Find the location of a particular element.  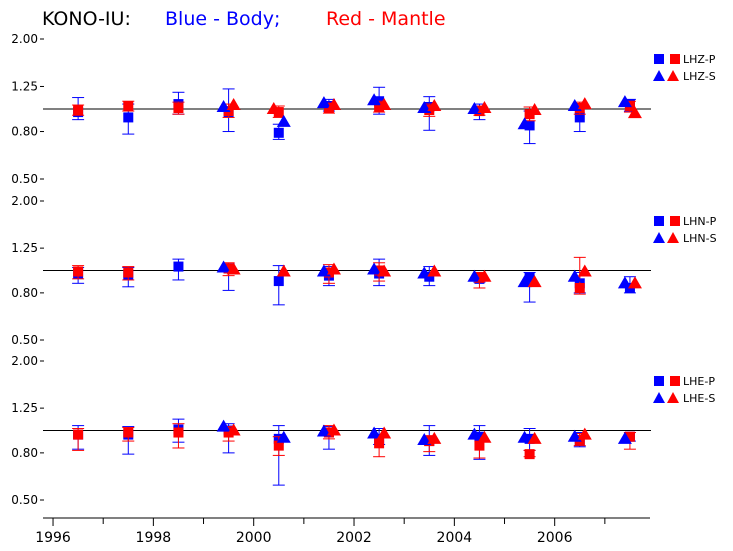

legend-lhe: LHE-P LHE-S is located at coordinates (684, 390).